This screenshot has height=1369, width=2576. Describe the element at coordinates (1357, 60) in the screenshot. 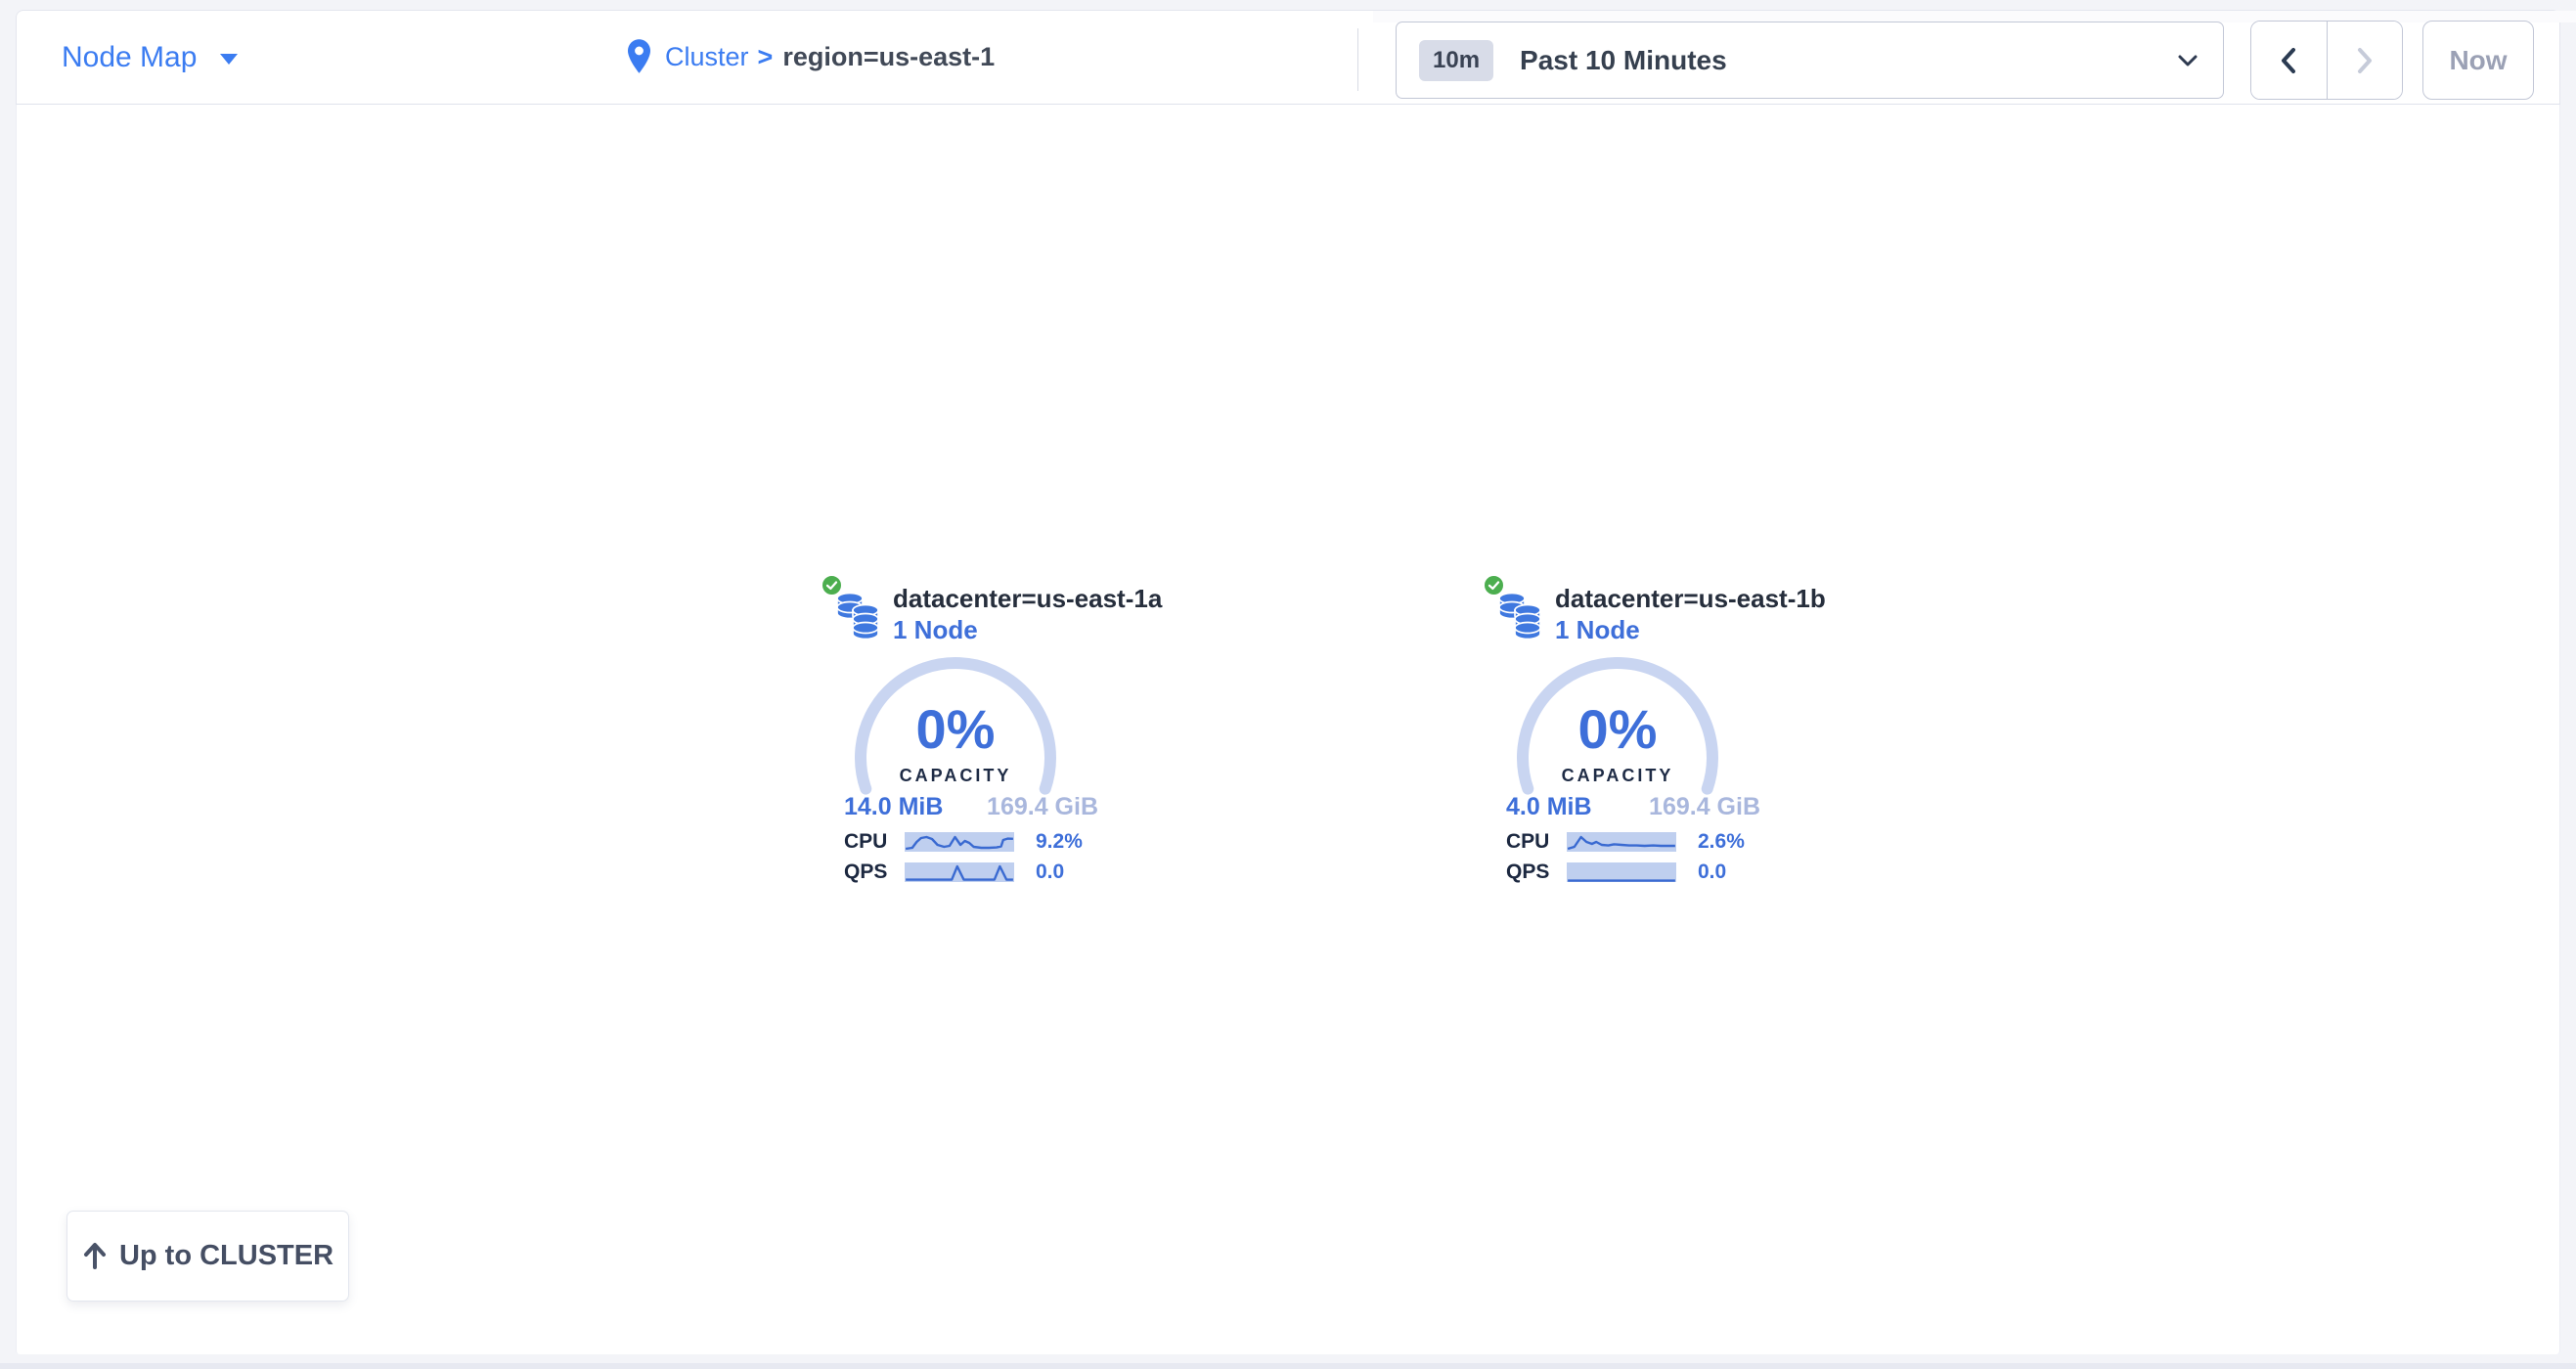

I see `toolbar-divider` at that location.